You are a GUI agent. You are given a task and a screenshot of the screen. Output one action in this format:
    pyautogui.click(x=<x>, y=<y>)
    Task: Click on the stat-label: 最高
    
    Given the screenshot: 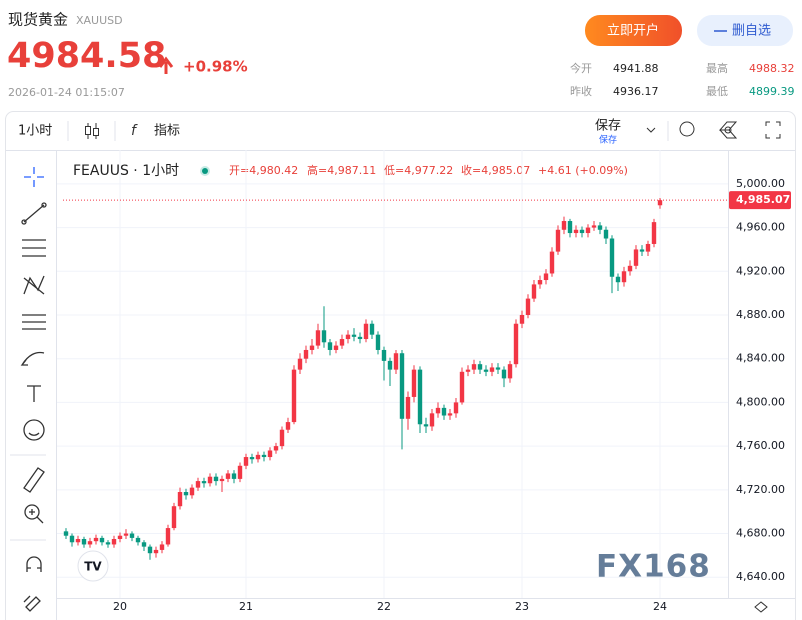 What is the action you would take?
    pyautogui.click(x=717, y=68)
    